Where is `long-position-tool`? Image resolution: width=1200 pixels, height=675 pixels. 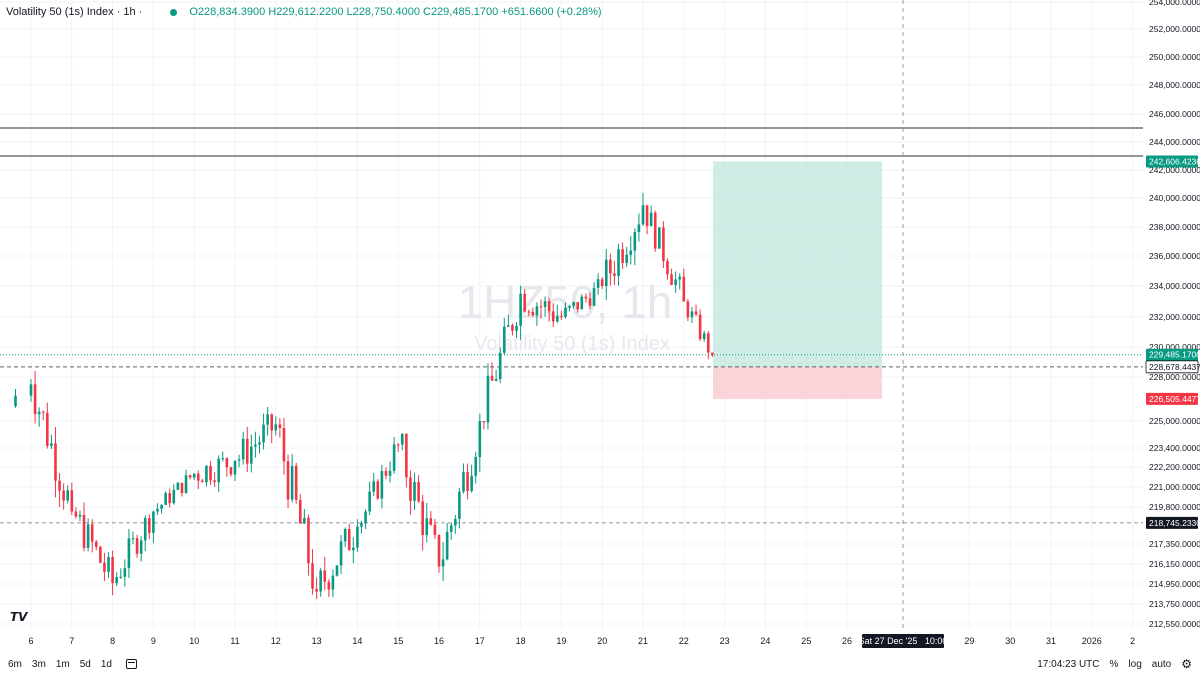
long-position-tool is located at coordinates (797, 280).